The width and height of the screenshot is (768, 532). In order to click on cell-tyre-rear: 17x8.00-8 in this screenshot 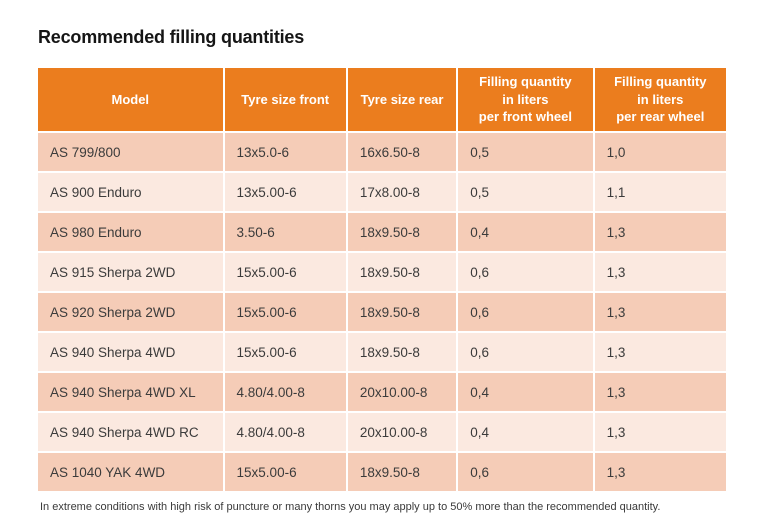, I will do `click(402, 192)`.